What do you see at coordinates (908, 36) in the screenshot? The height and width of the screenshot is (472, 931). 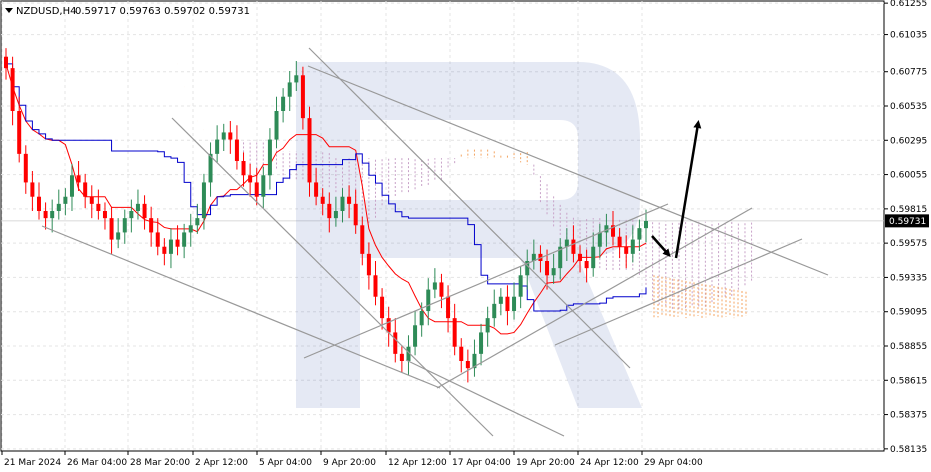 I see `y-tick-label: 0.61035` at bounding box center [908, 36].